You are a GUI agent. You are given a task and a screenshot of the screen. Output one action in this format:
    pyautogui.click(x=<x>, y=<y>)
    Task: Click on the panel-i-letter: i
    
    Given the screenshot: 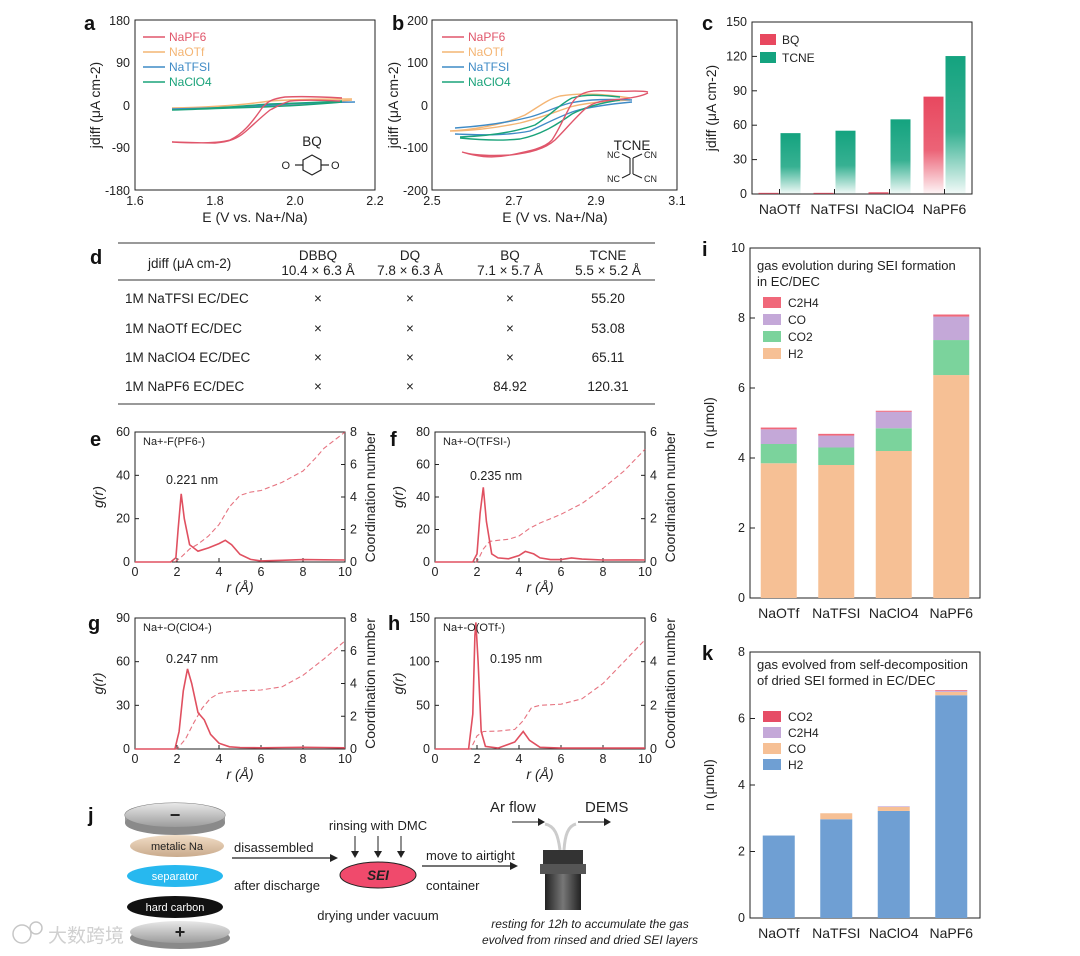 What is the action you would take?
    pyautogui.click(x=705, y=250)
    